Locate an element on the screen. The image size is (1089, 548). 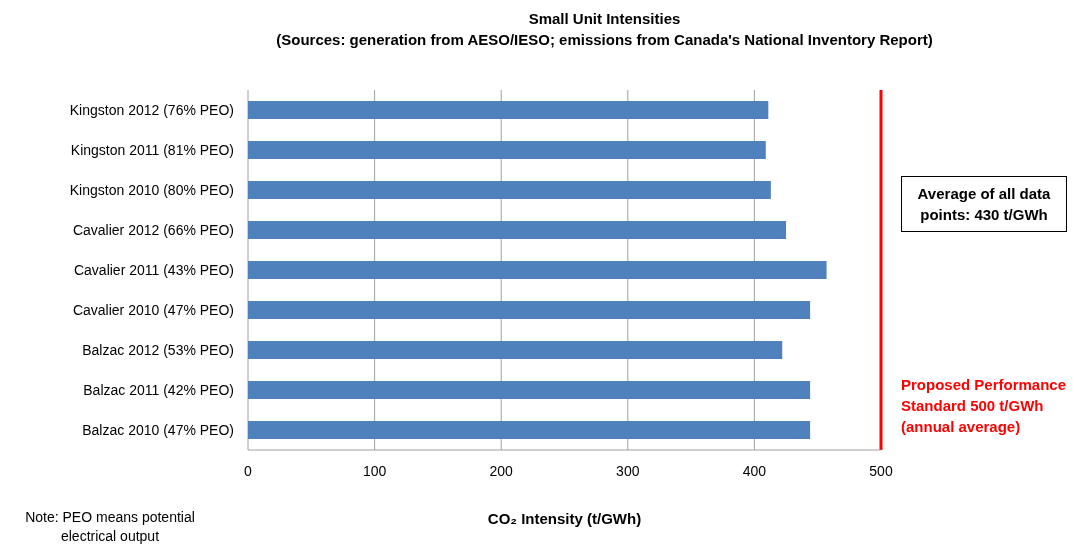
y-tick-label: Kingston 2010 (80% PEO) is located at coordinates (151, 189).